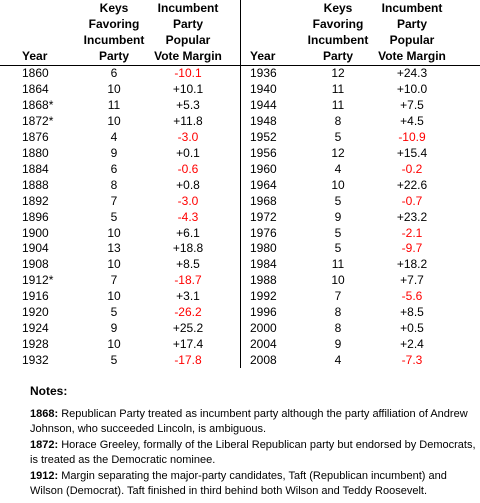 Image resolution: width=480 pixels, height=503 pixels. I want to click on margin-cell: +4.5, so click(412, 120).